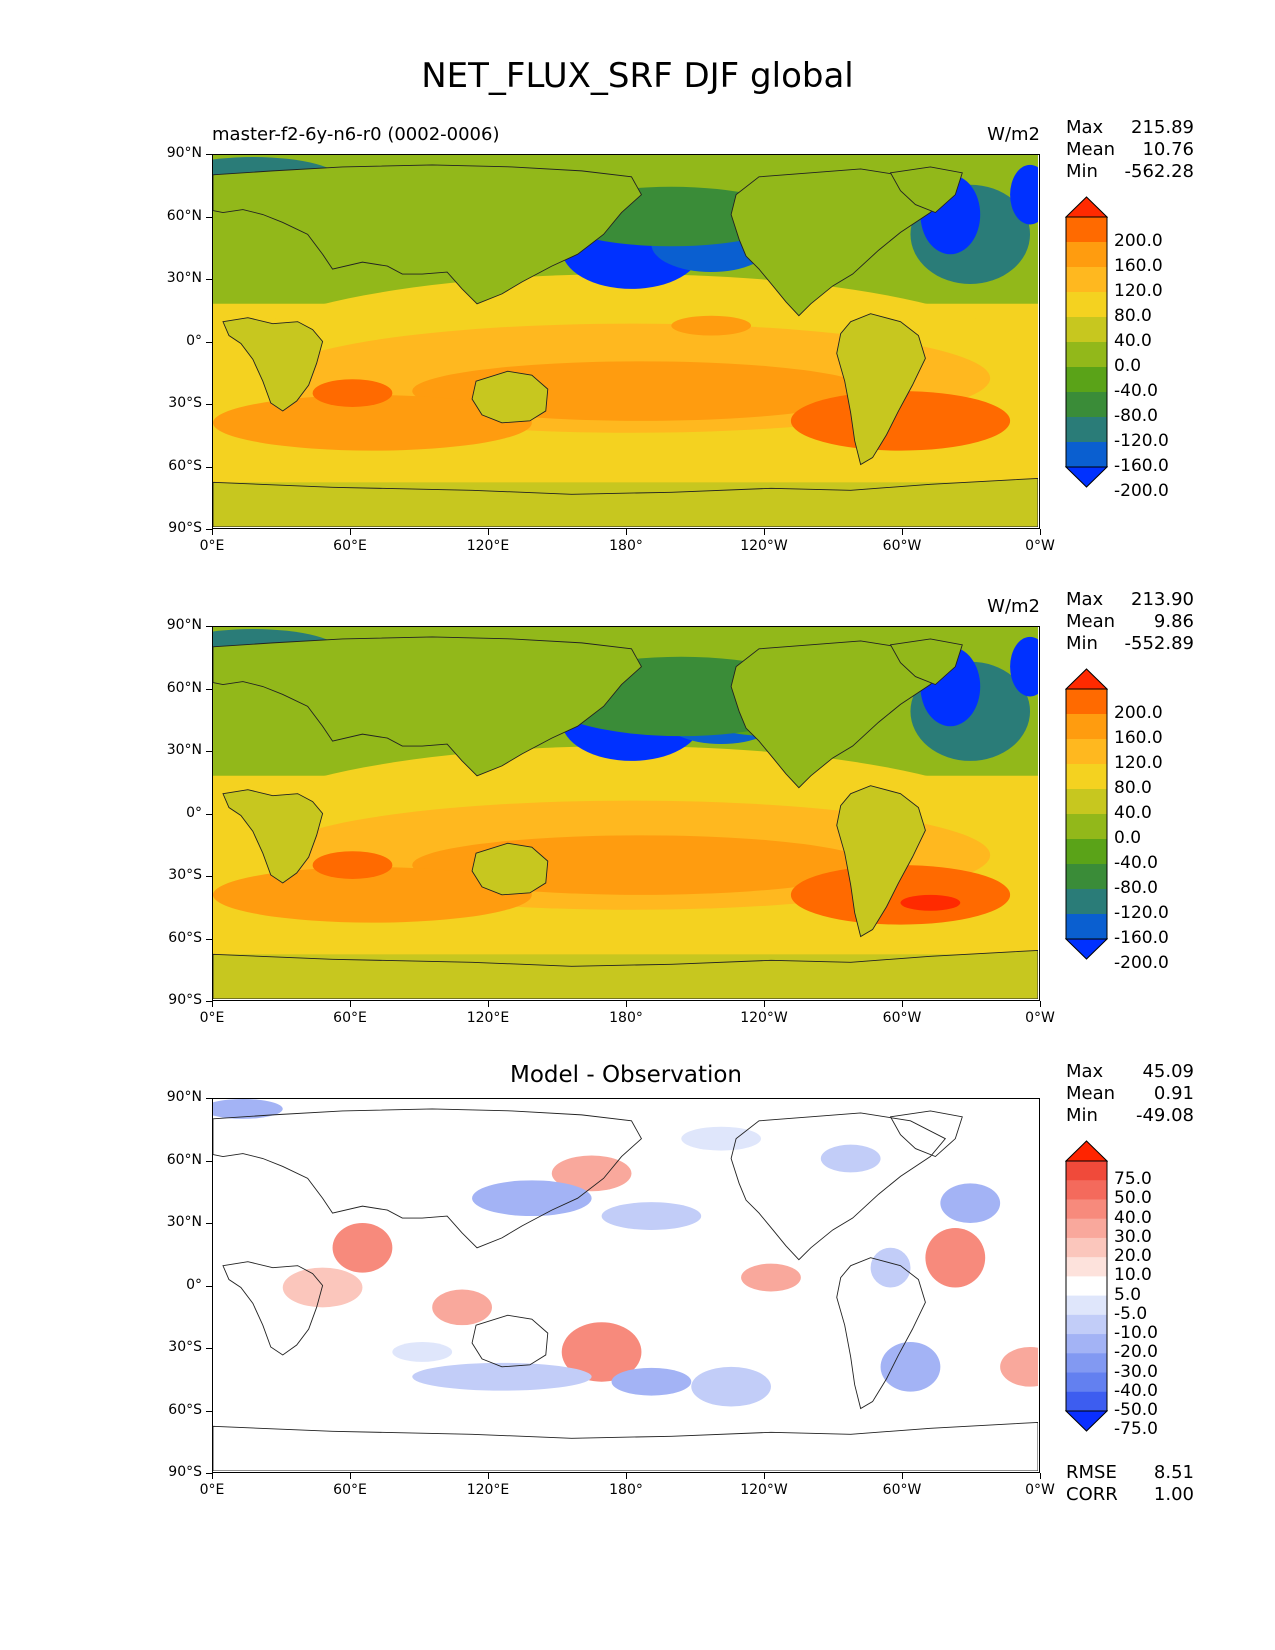 This screenshot has width=1275, height=1650. I want to click on map-panel, so click(626, 1285).